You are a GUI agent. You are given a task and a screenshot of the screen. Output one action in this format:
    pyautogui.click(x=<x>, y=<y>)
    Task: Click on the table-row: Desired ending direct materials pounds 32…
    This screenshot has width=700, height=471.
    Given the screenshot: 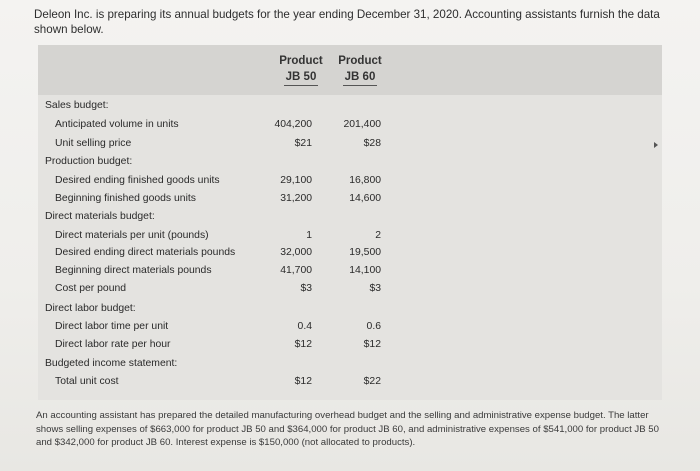 What is the action you would take?
    pyautogui.click(x=350, y=252)
    